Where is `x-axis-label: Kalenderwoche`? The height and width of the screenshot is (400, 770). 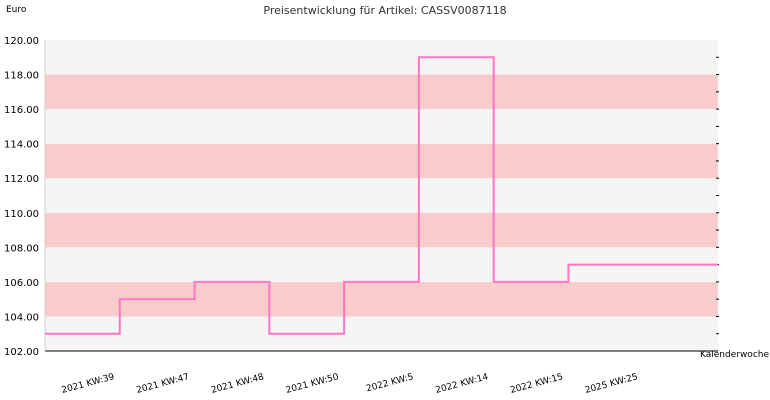 x-axis-label: Kalenderwoche is located at coordinates (735, 355).